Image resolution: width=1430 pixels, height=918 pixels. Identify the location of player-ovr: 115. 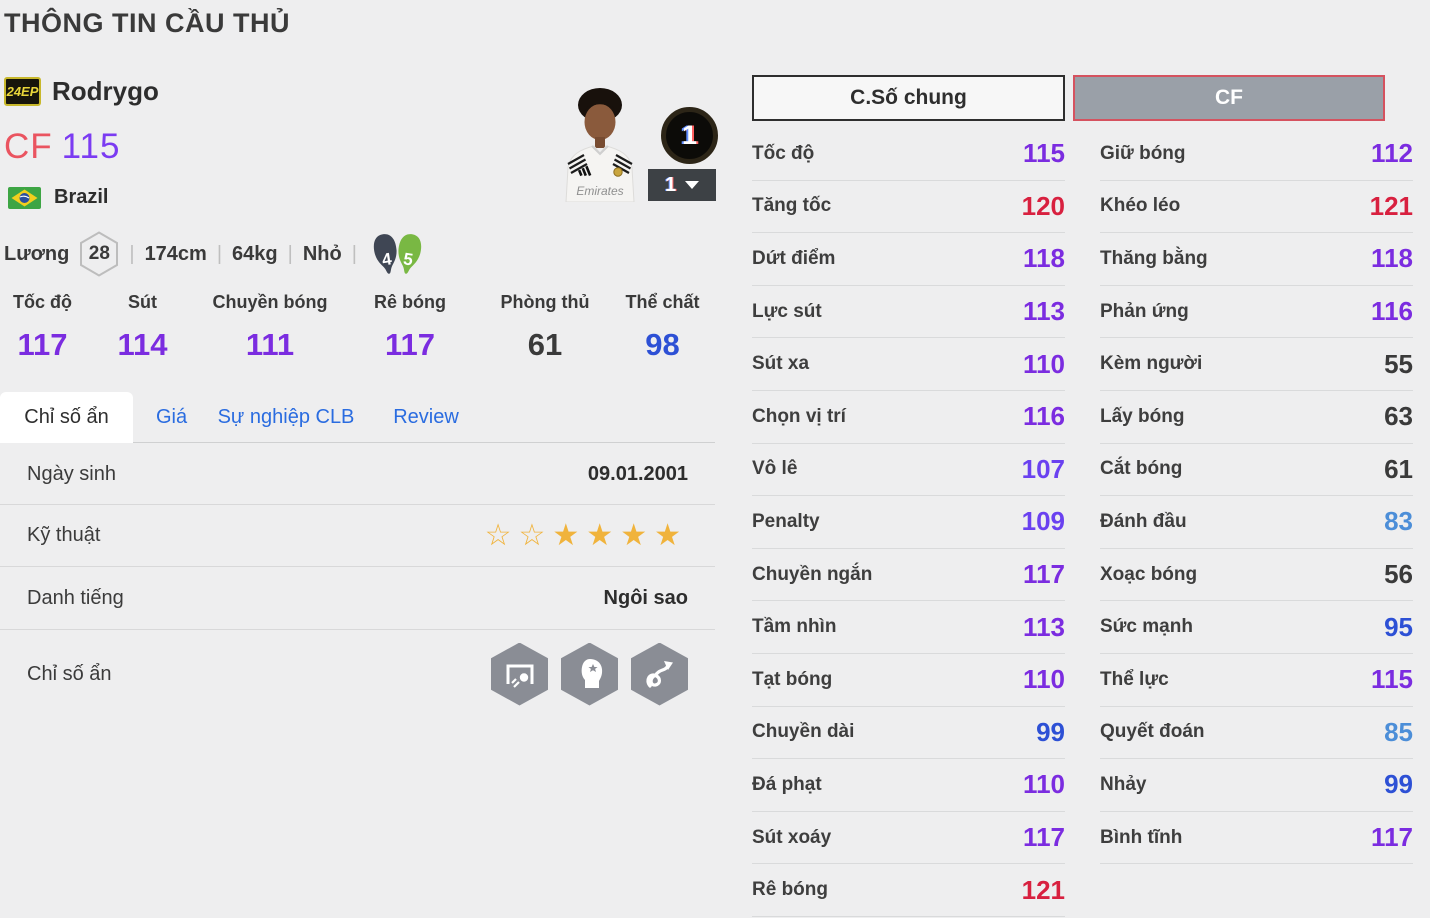
(91, 146).